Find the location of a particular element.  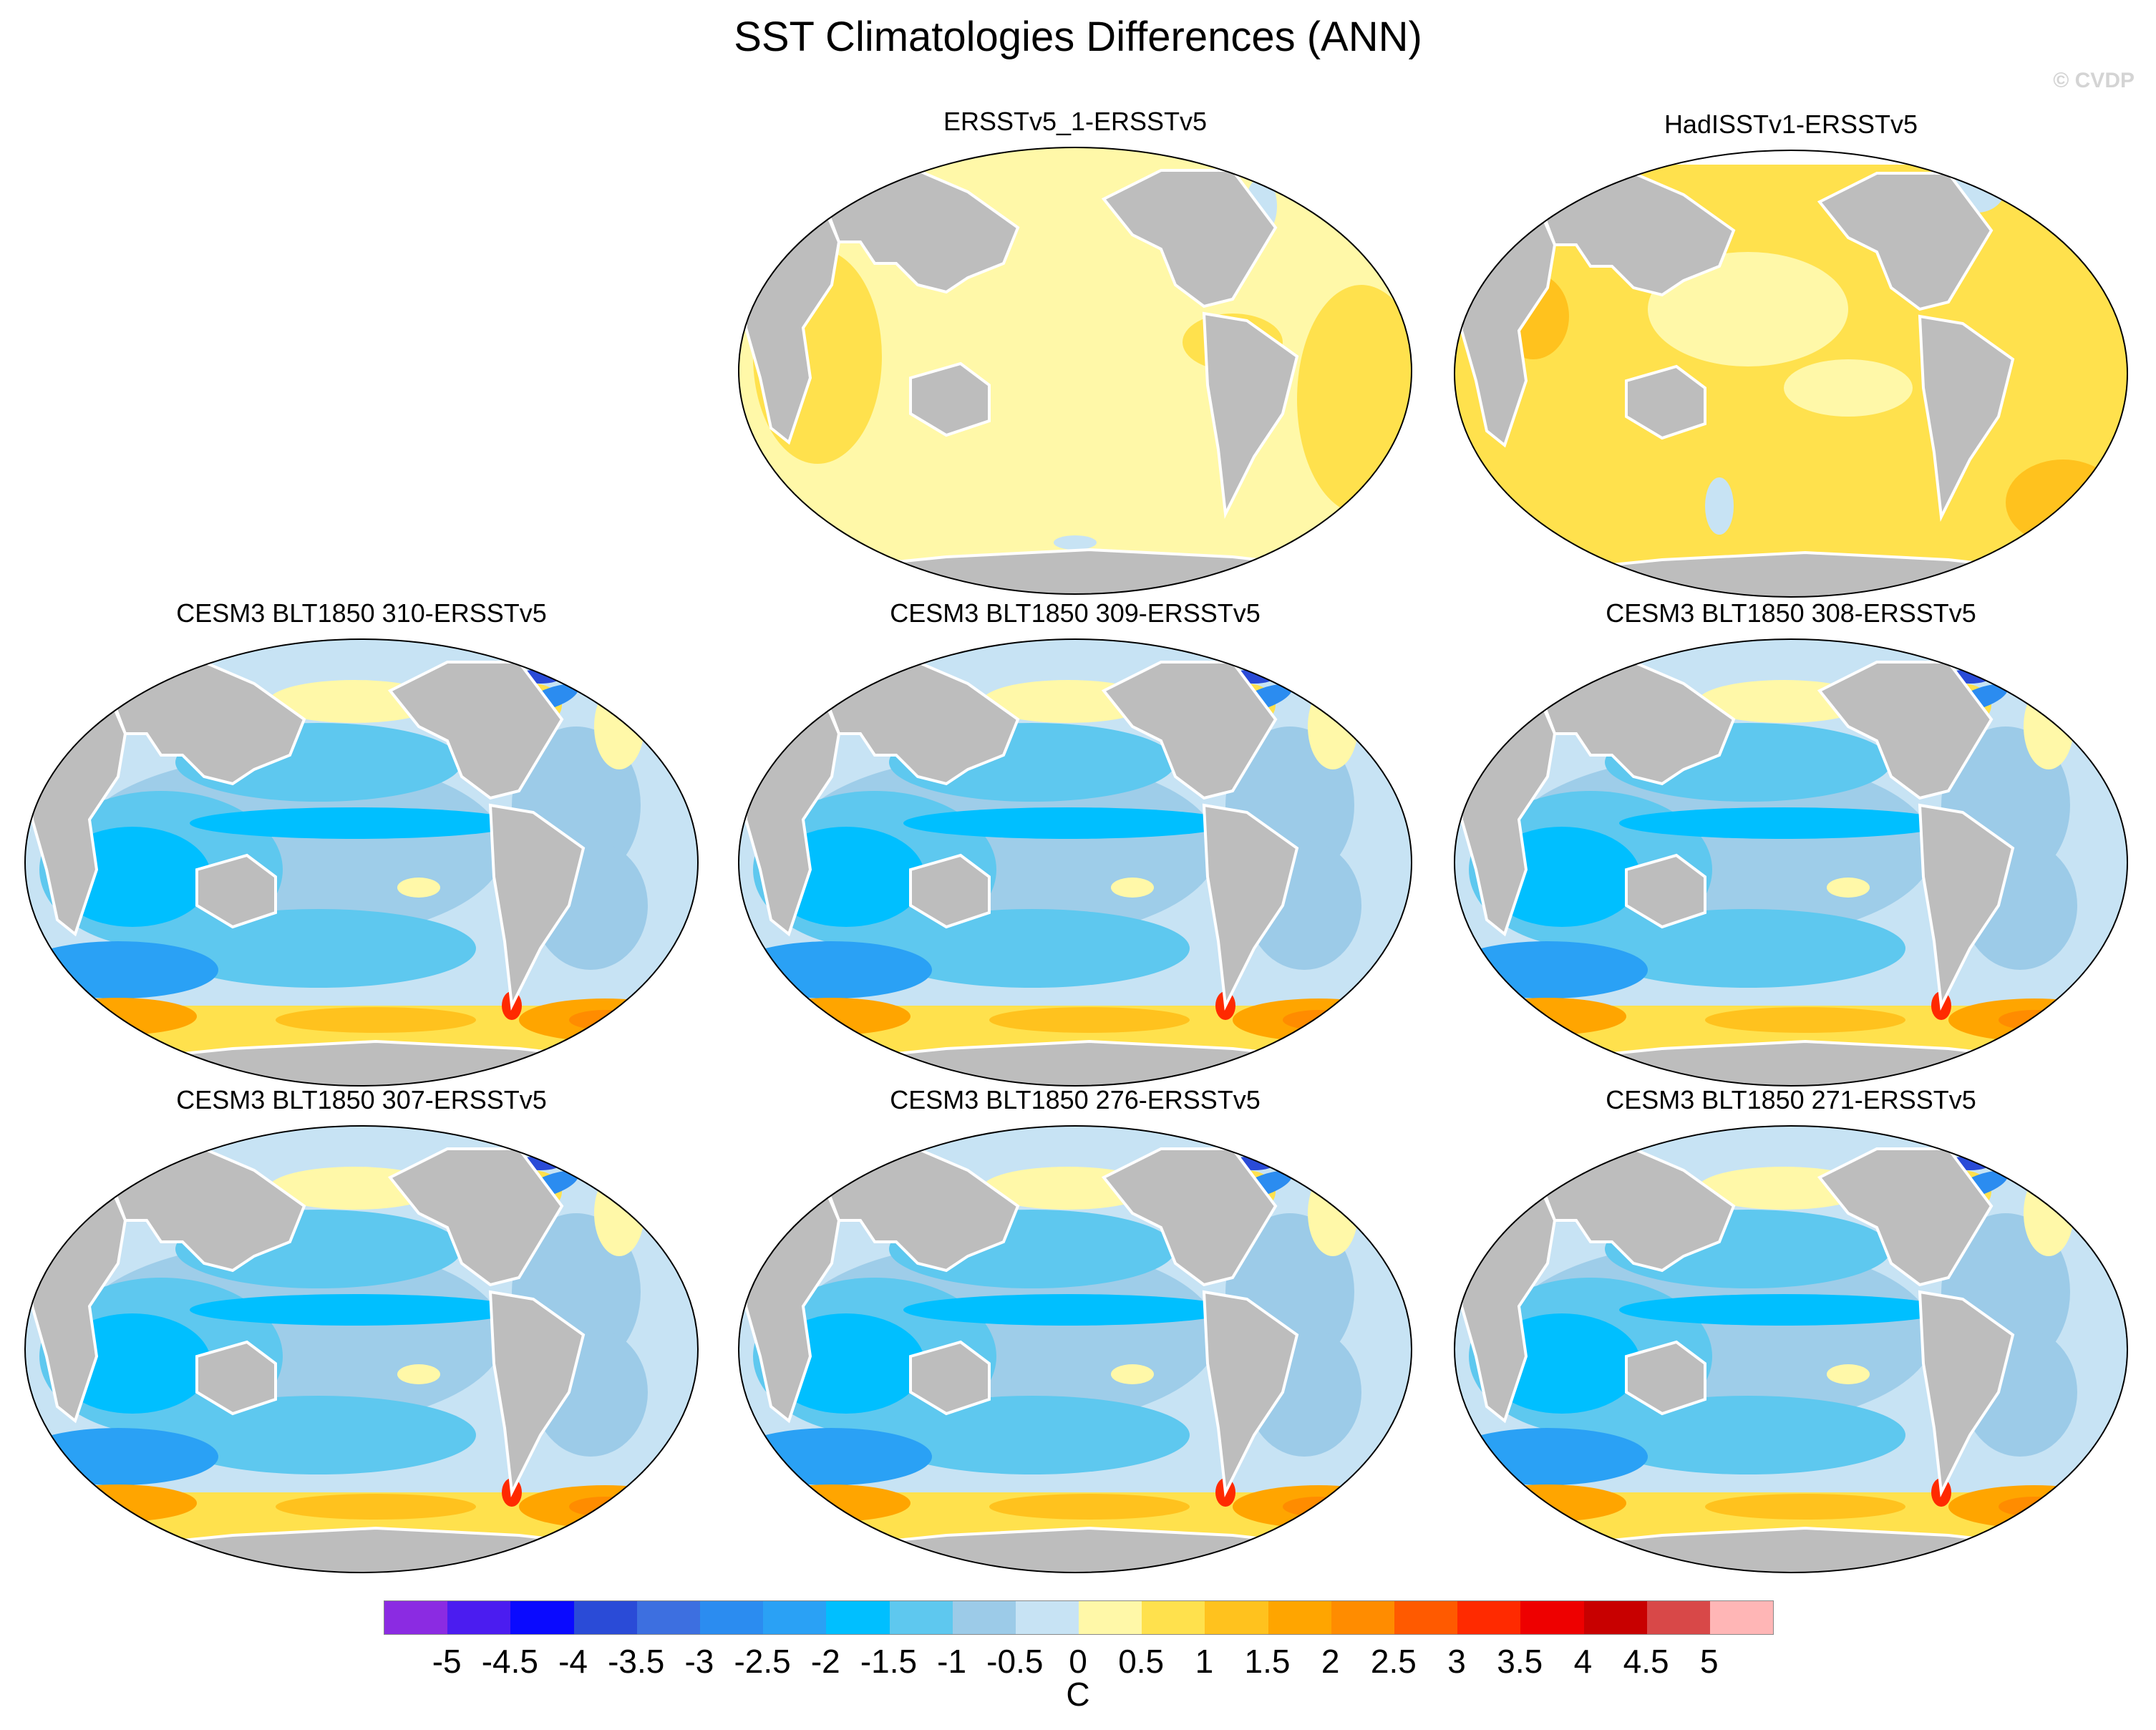

colorbar-tick-label: 3 is located at coordinates (1456, 1661).